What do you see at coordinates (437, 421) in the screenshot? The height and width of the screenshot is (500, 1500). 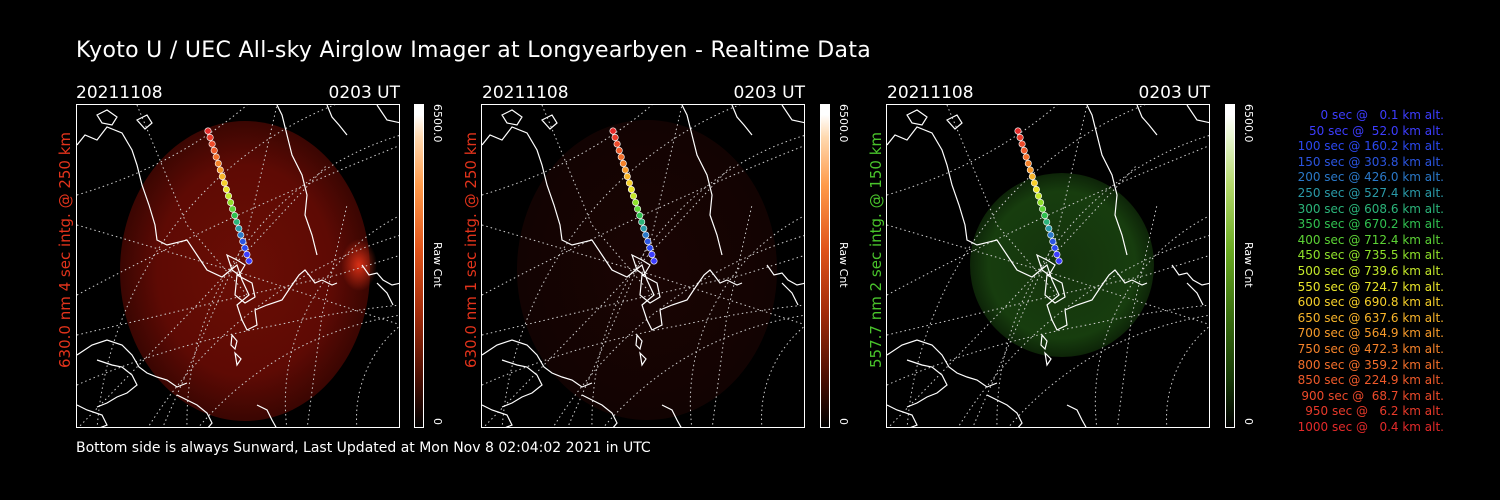 I see `panel-1-cbar-min: 0` at bounding box center [437, 421].